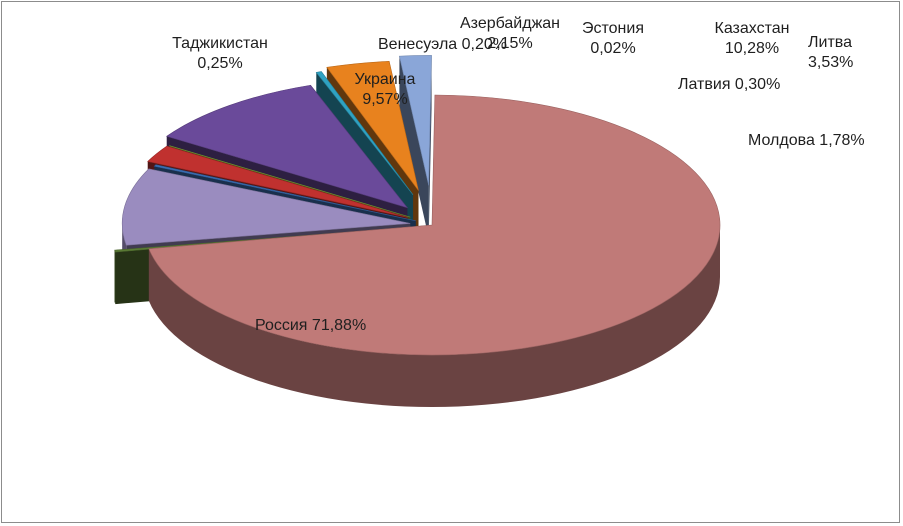 This screenshot has height=526, width=903. Describe the element at coordinates (220, 43) in the screenshot. I see `slice-label-name-1: Таджикистан` at that location.